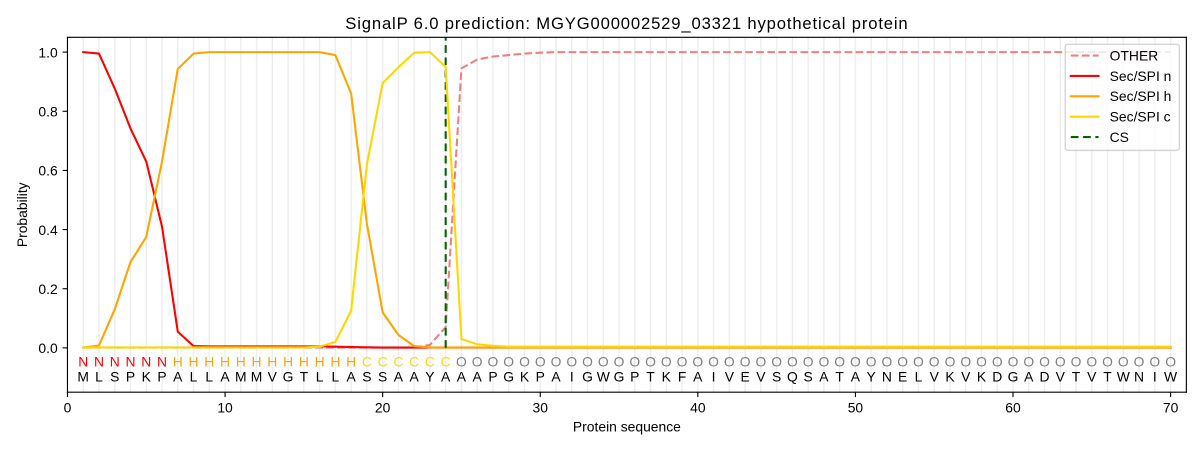 The height and width of the screenshot is (450, 1200). What do you see at coordinates (22, 214) in the screenshot?
I see `svg-text: Probability` at bounding box center [22, 214].